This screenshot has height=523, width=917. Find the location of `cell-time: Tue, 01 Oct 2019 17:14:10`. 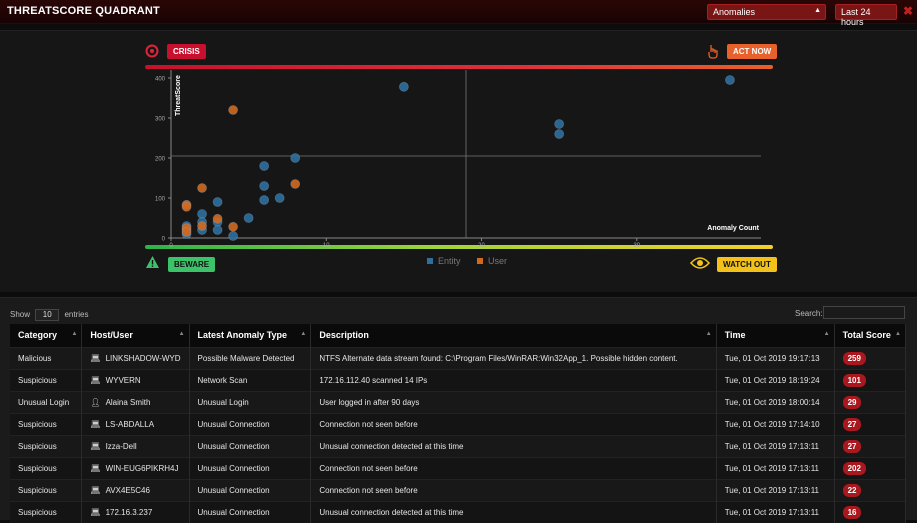

cell-time: Tue, 01 Oct 2019 17:14:10 is located at coordinates (775, 423).